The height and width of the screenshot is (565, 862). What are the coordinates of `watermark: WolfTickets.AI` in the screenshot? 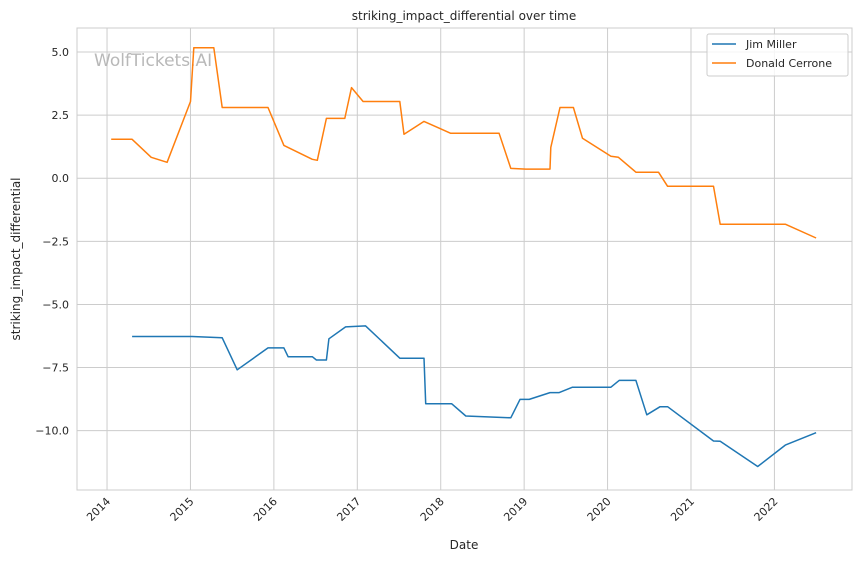 It's located at (153, 61).